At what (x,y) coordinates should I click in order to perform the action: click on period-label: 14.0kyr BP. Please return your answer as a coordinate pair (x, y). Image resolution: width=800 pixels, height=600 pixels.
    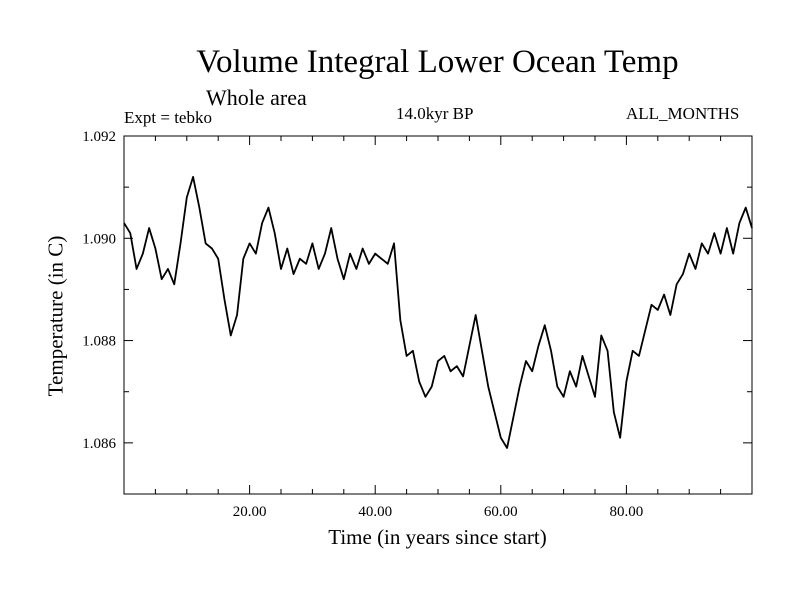
    Looking at the image, I should click on (435, 113).